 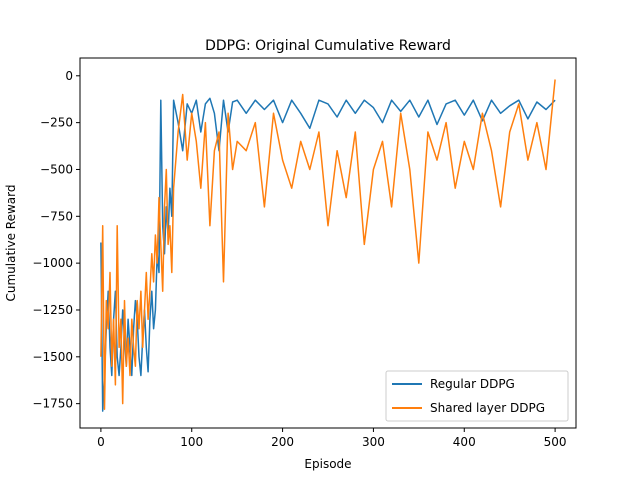 What do you see at coordinates (52, 263) in the screenshot?
I see `y-tick-label: −1000` at bounding box center [52, 263].